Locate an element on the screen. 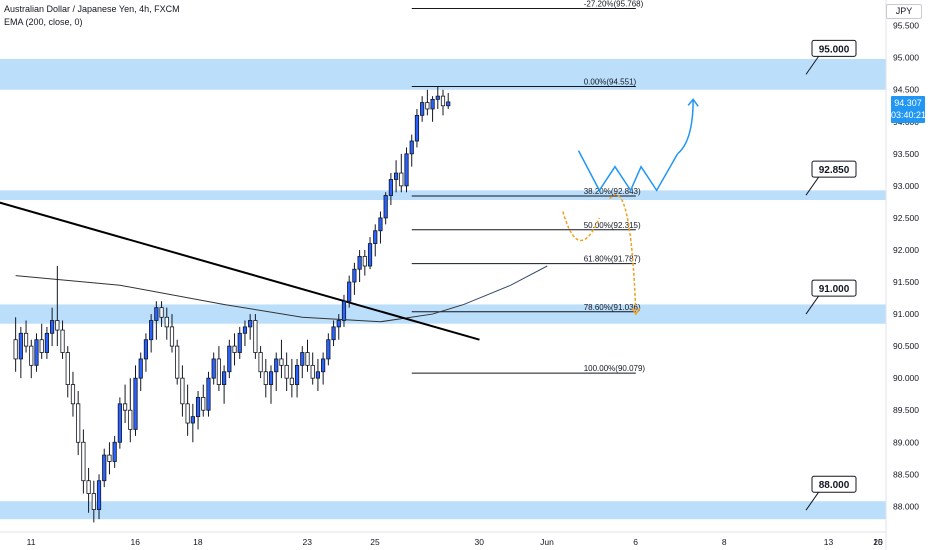  x-tick-label: 20 is located at coordinates (878, 542).